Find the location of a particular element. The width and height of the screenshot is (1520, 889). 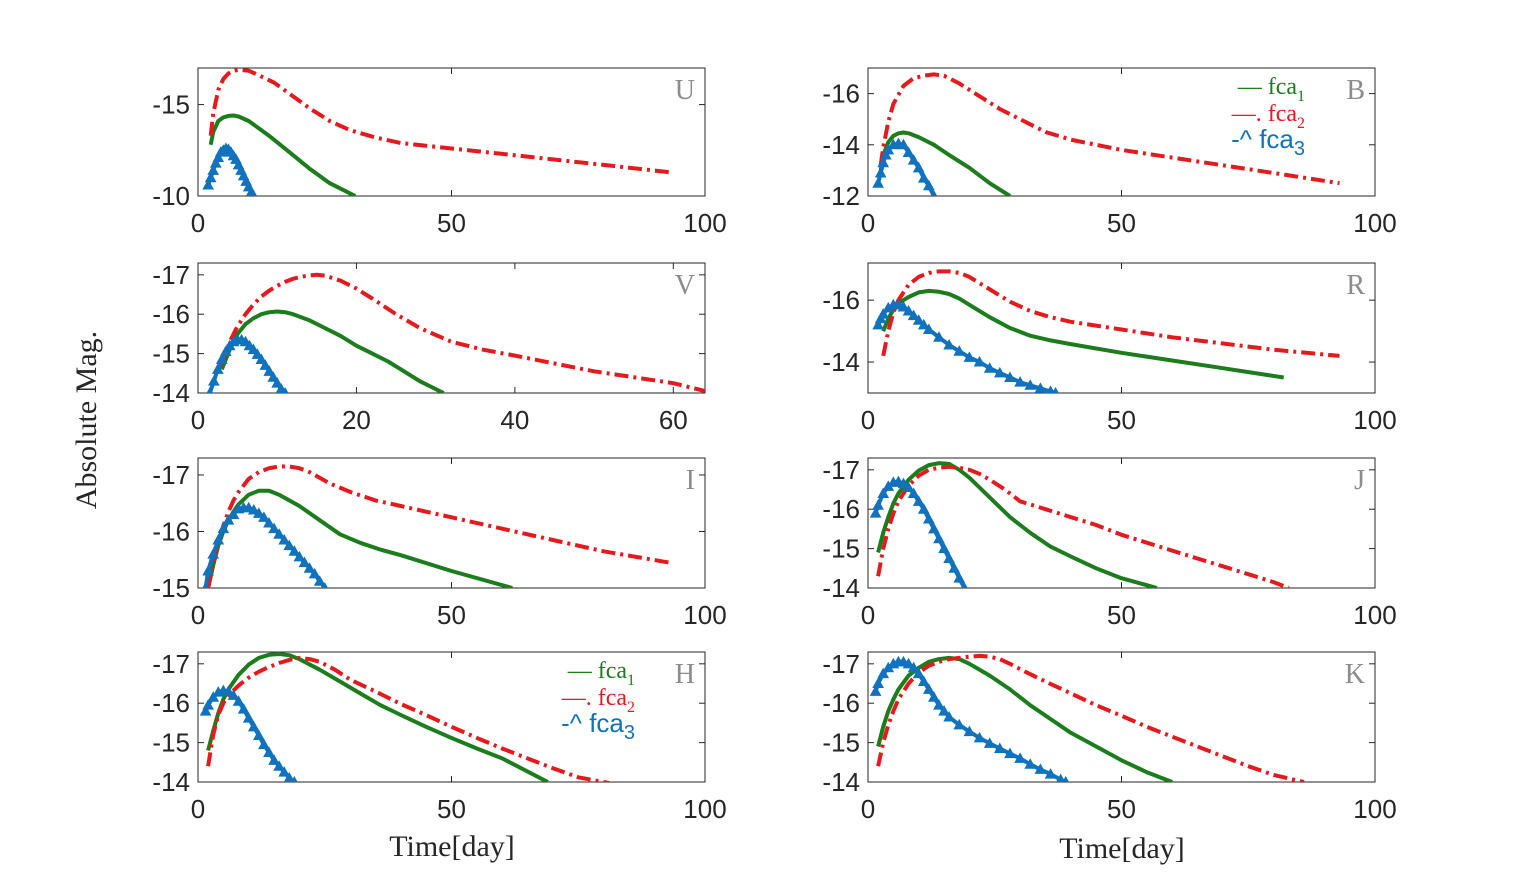

legend-entry-2: —. fca2 is located at coordinates (598, 700).